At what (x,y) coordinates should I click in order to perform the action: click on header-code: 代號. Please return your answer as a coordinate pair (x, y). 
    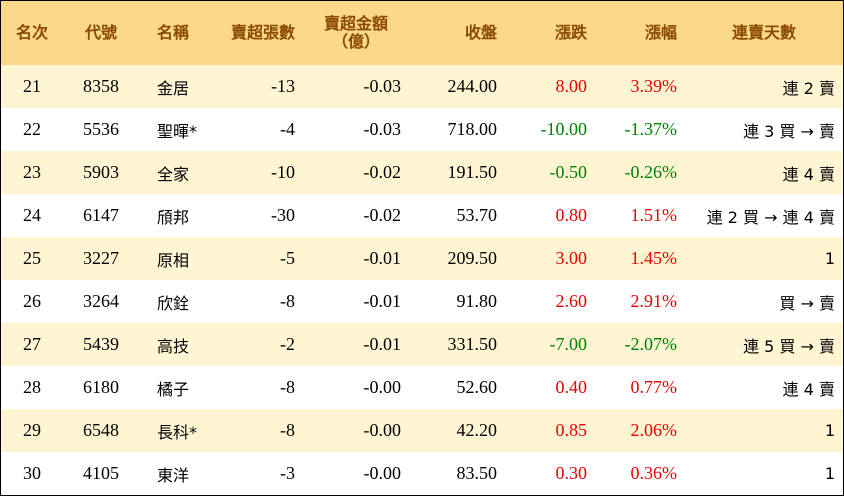
    Looking at the image, I should click on (101, 33).